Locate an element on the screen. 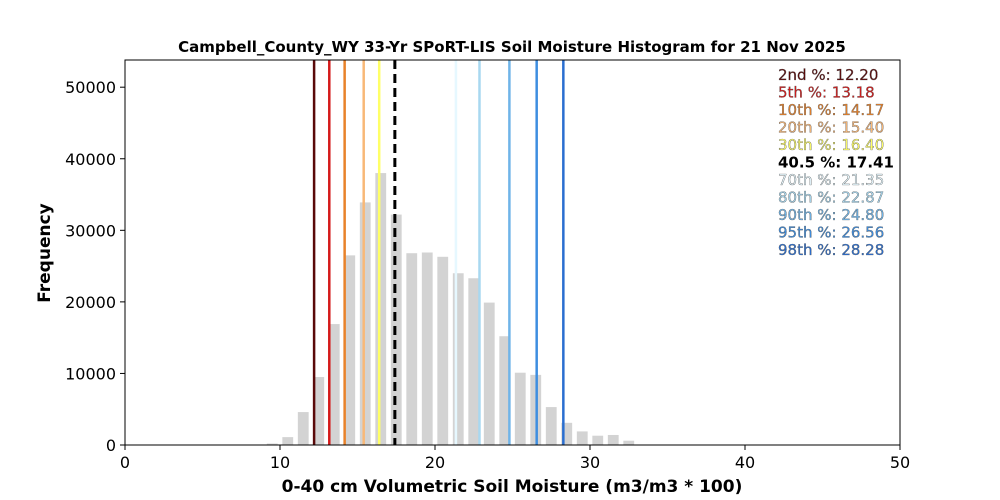 This screenshot has height=500, width=1000. y-axis-ticks: 0 10000 20000 30000 40000 50000 is located at coordinates (95, 266).